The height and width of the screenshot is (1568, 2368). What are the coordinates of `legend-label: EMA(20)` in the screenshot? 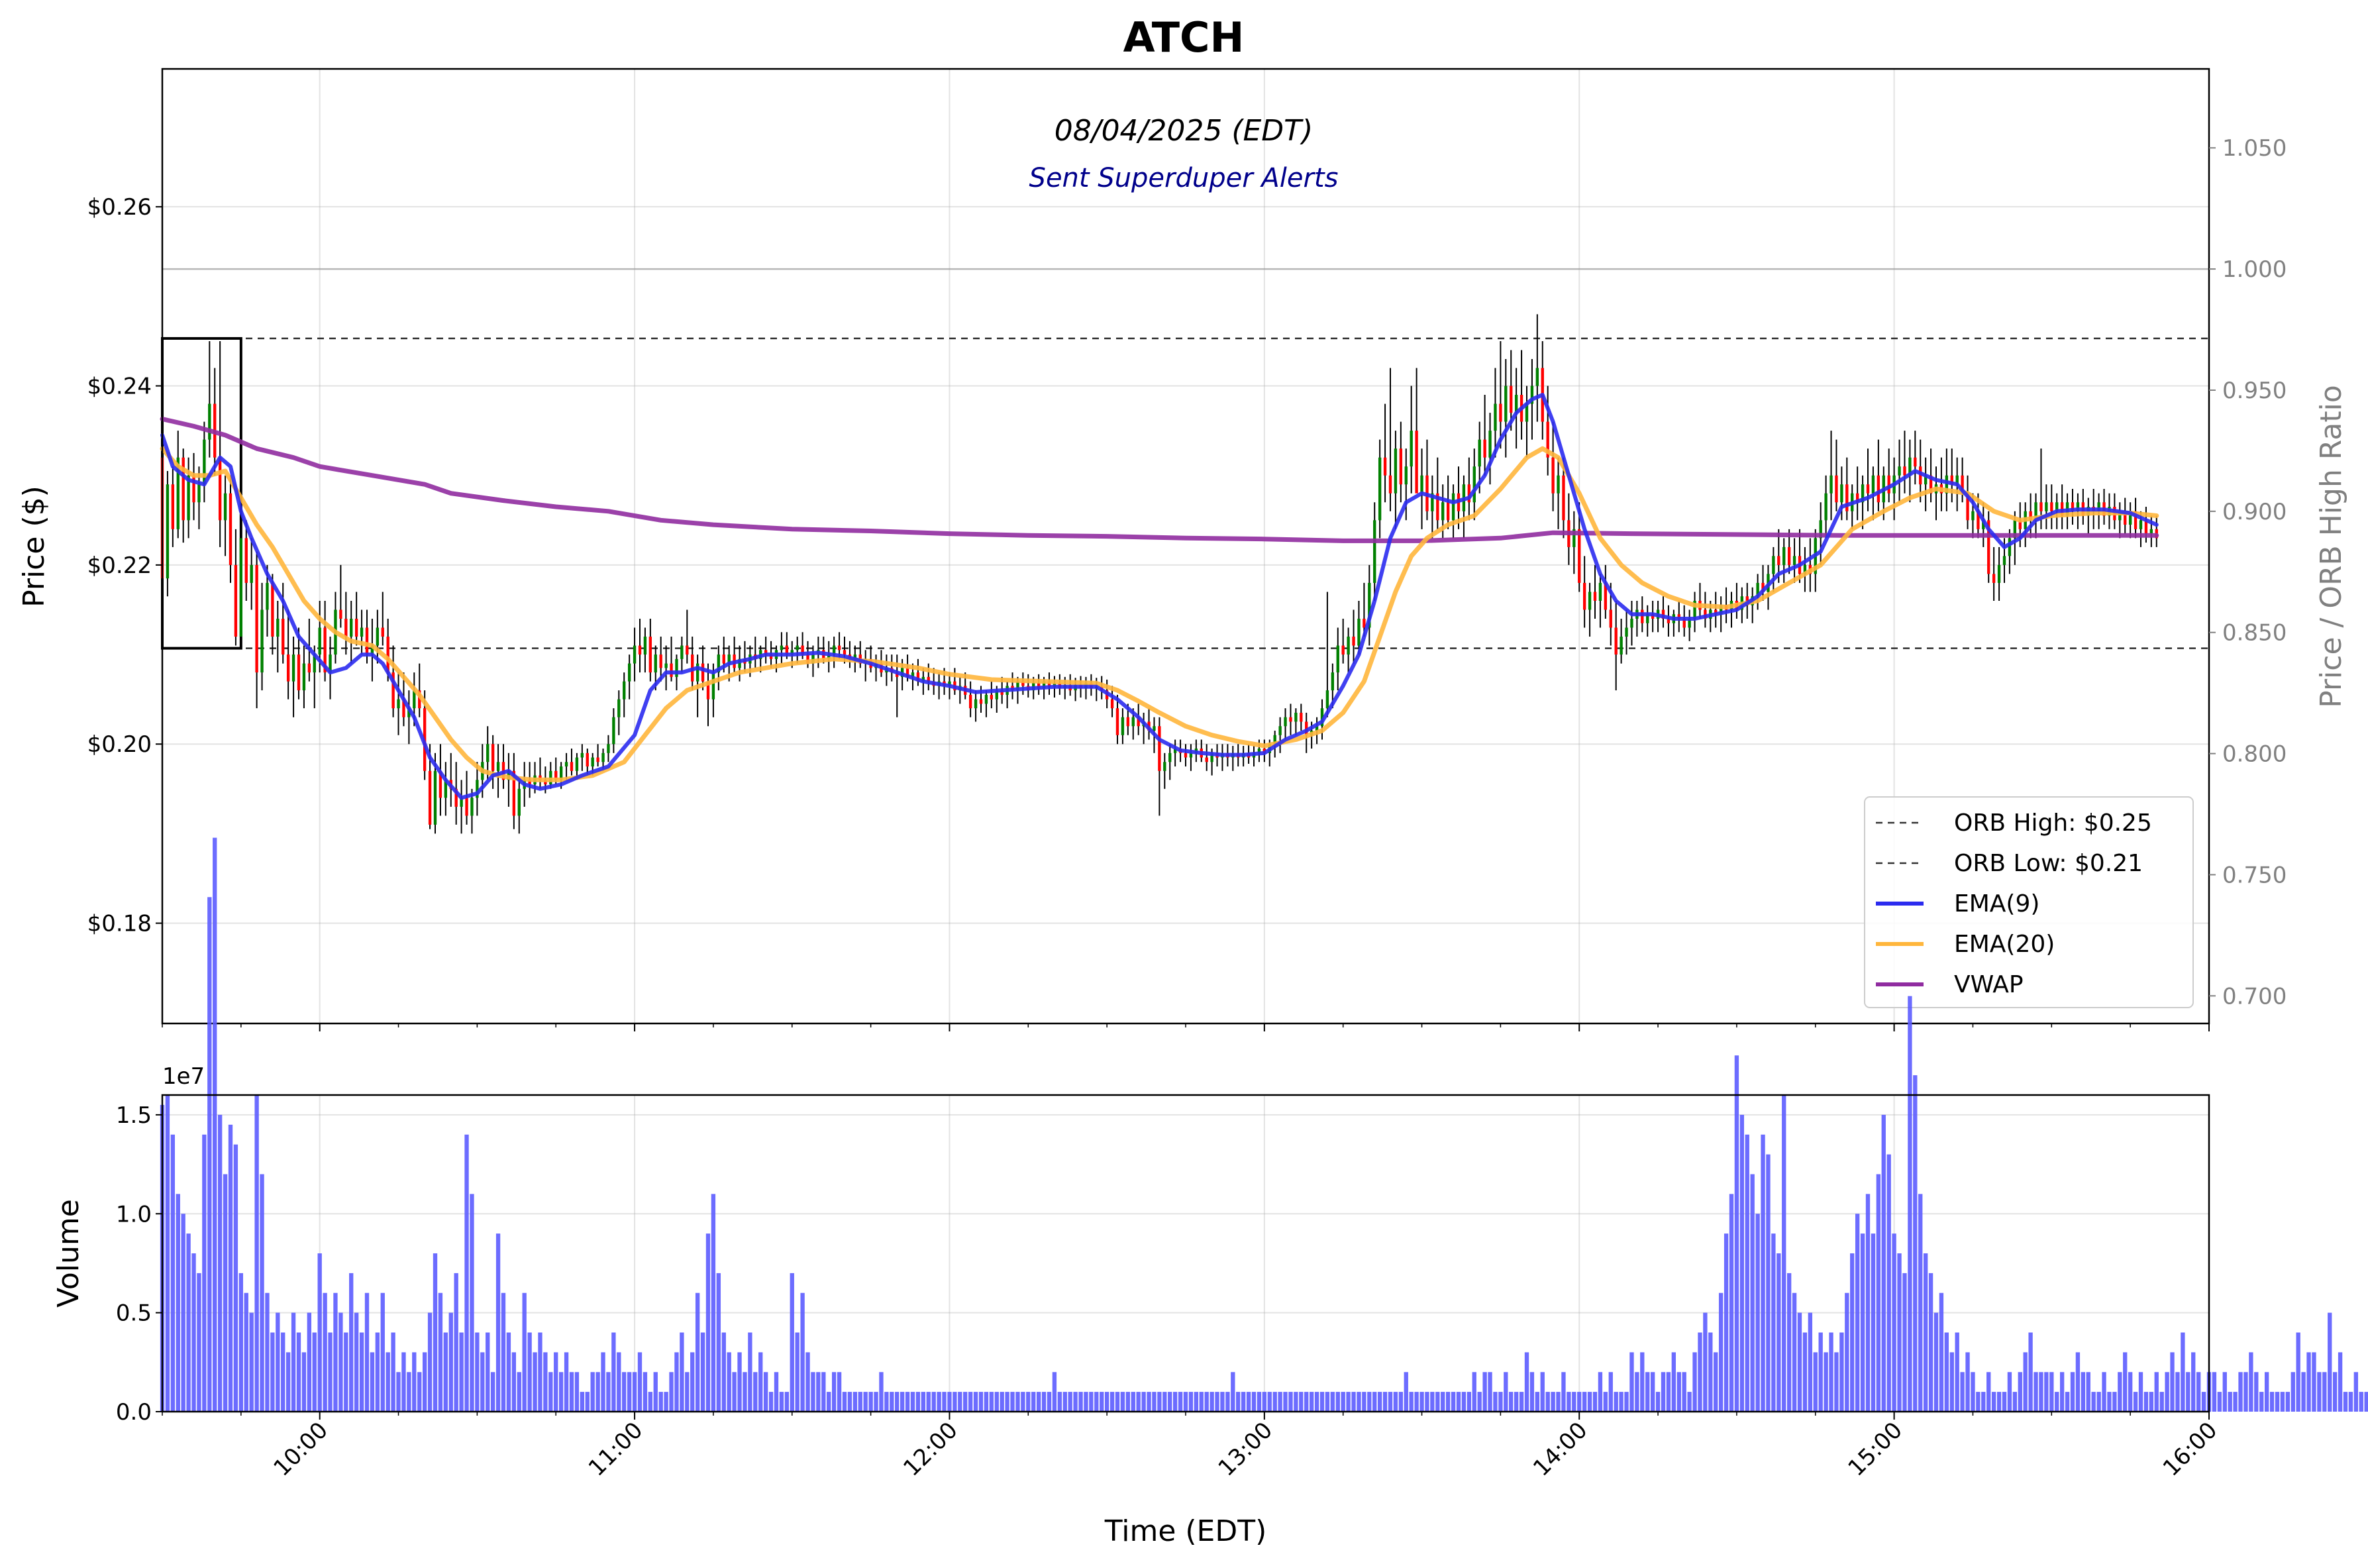 It's located at (2005, 944).